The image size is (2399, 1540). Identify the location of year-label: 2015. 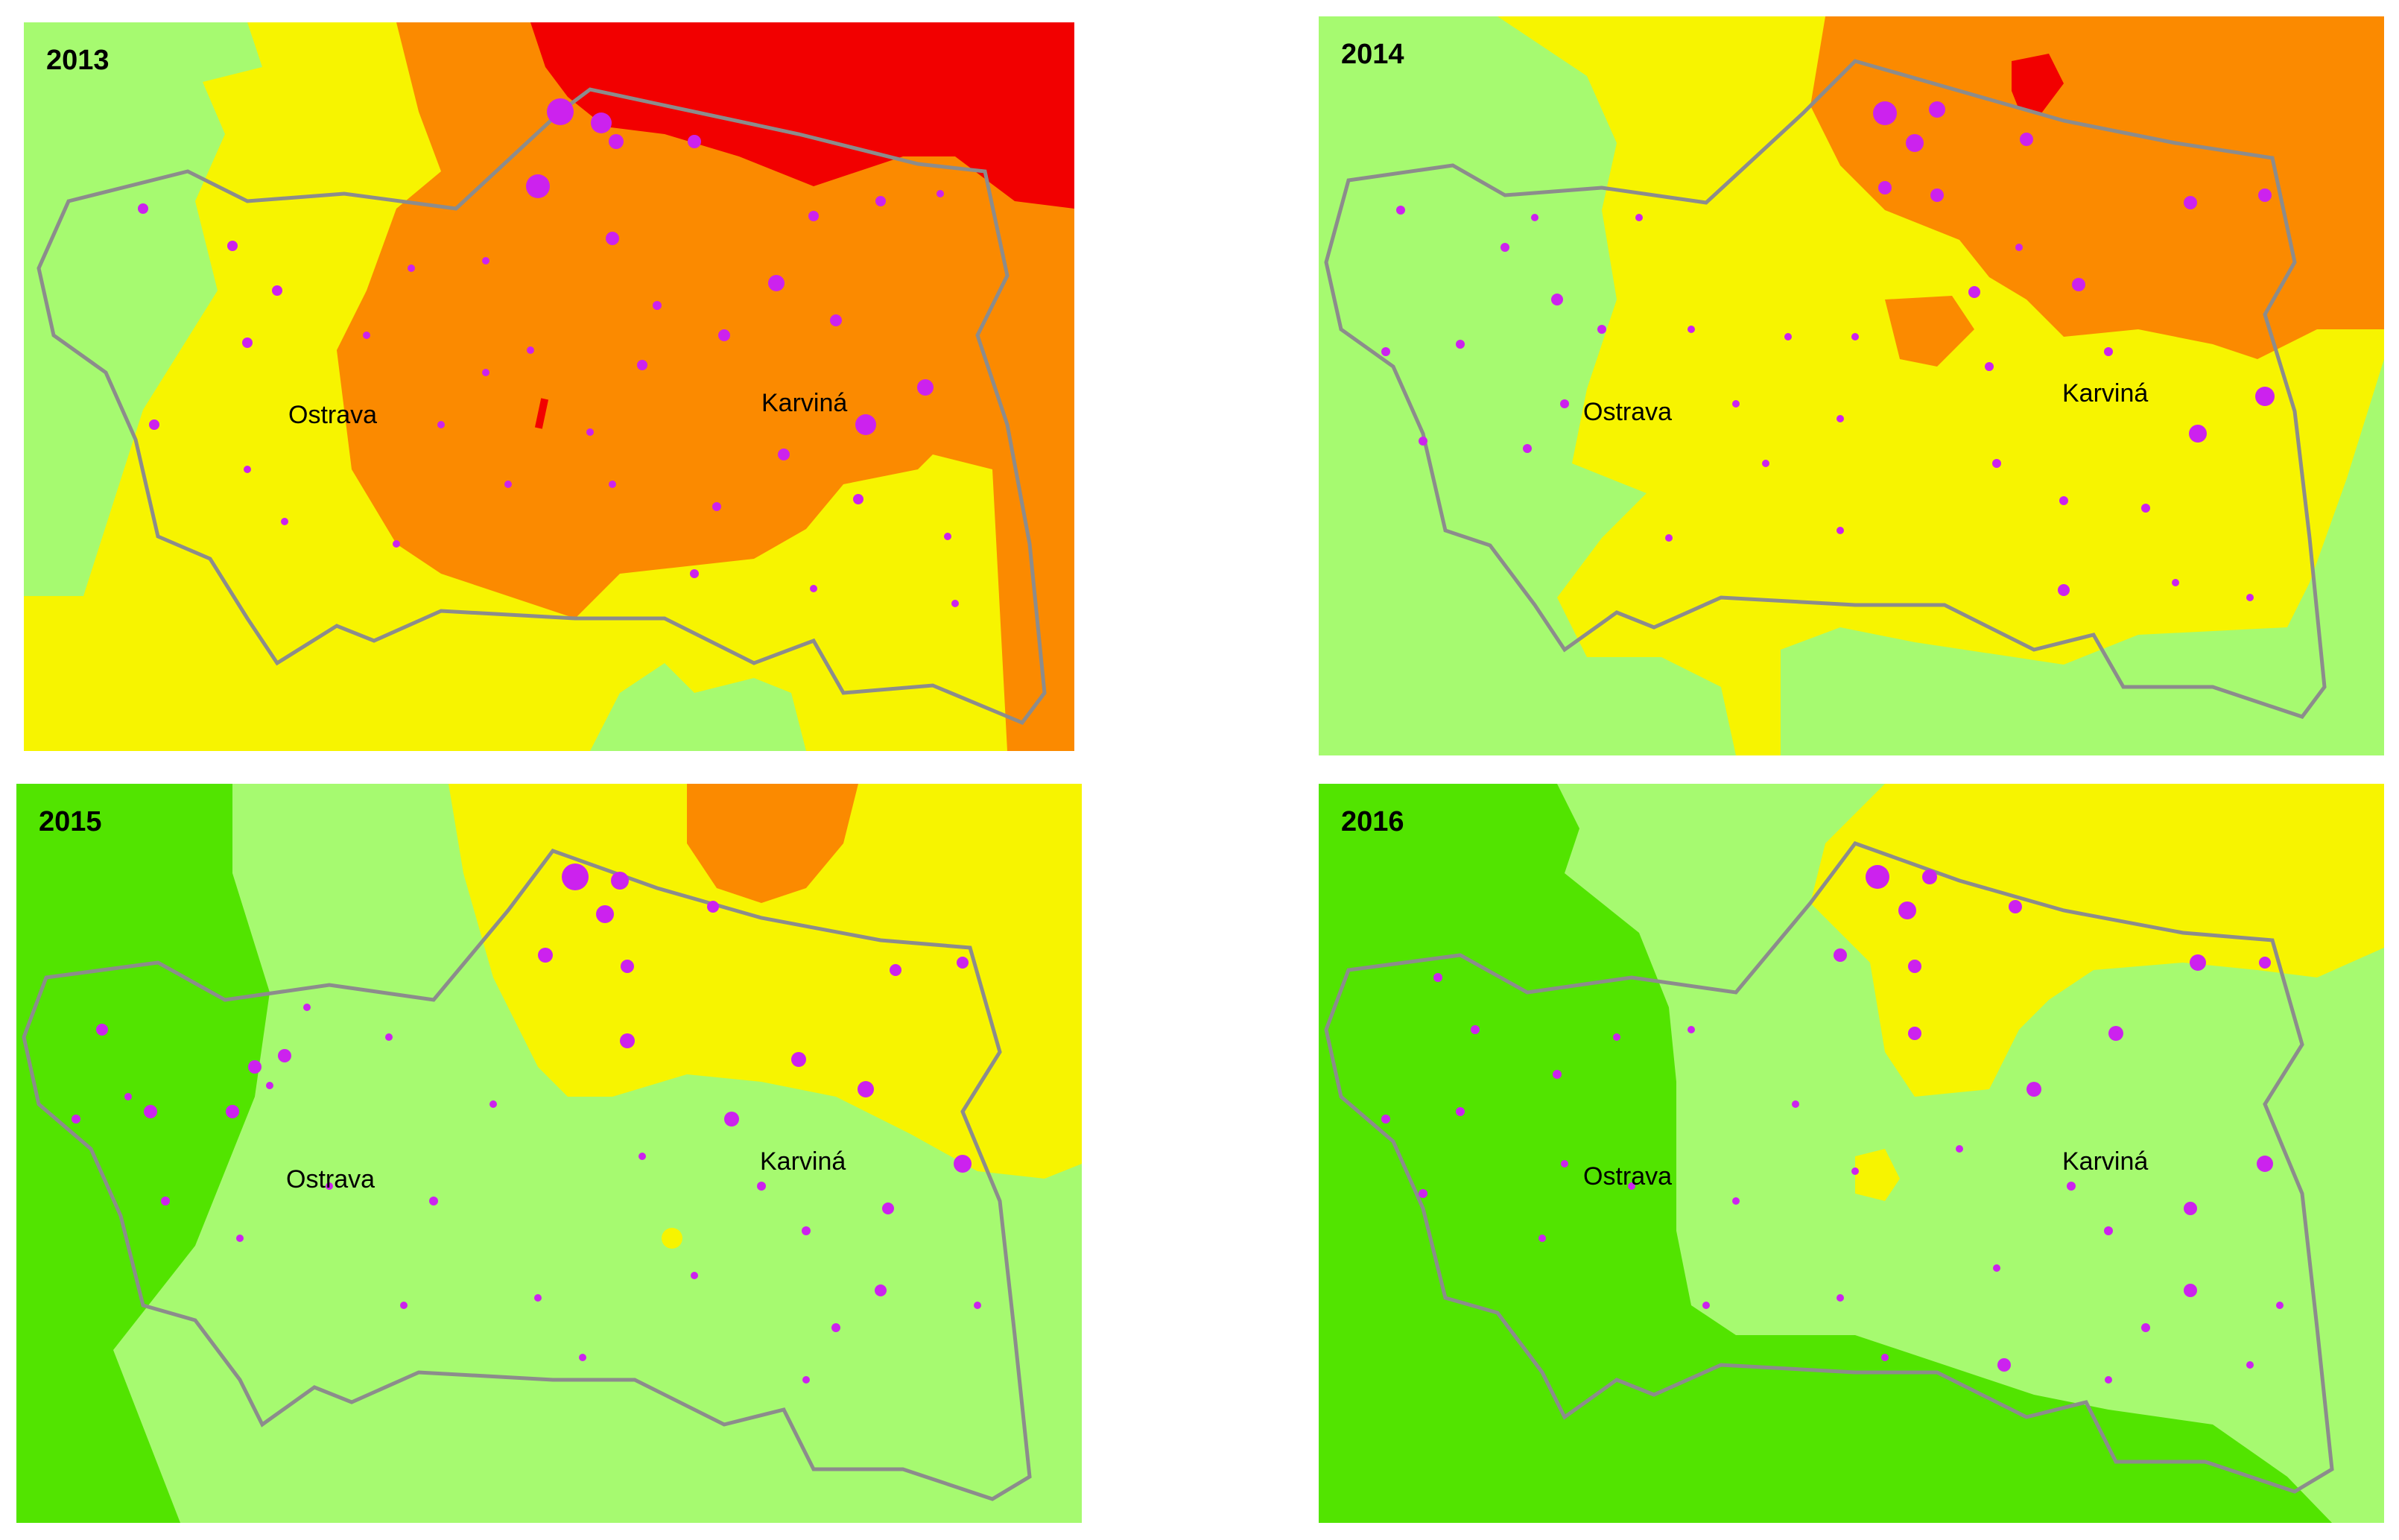
(70, 821).